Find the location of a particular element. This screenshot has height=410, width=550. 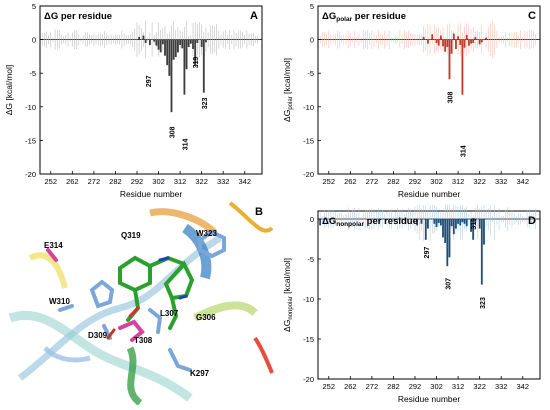

bar-label: 314 is located at coordinates (185, 144).